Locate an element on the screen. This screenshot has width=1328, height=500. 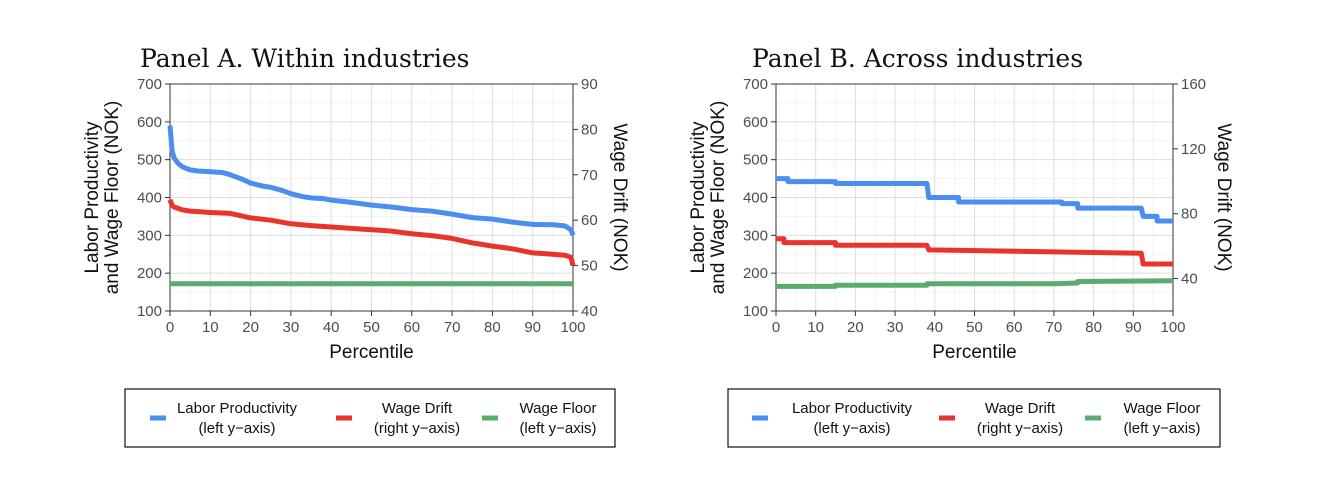
y-right-tick-label: 70 is located at coordinates (589, 175).